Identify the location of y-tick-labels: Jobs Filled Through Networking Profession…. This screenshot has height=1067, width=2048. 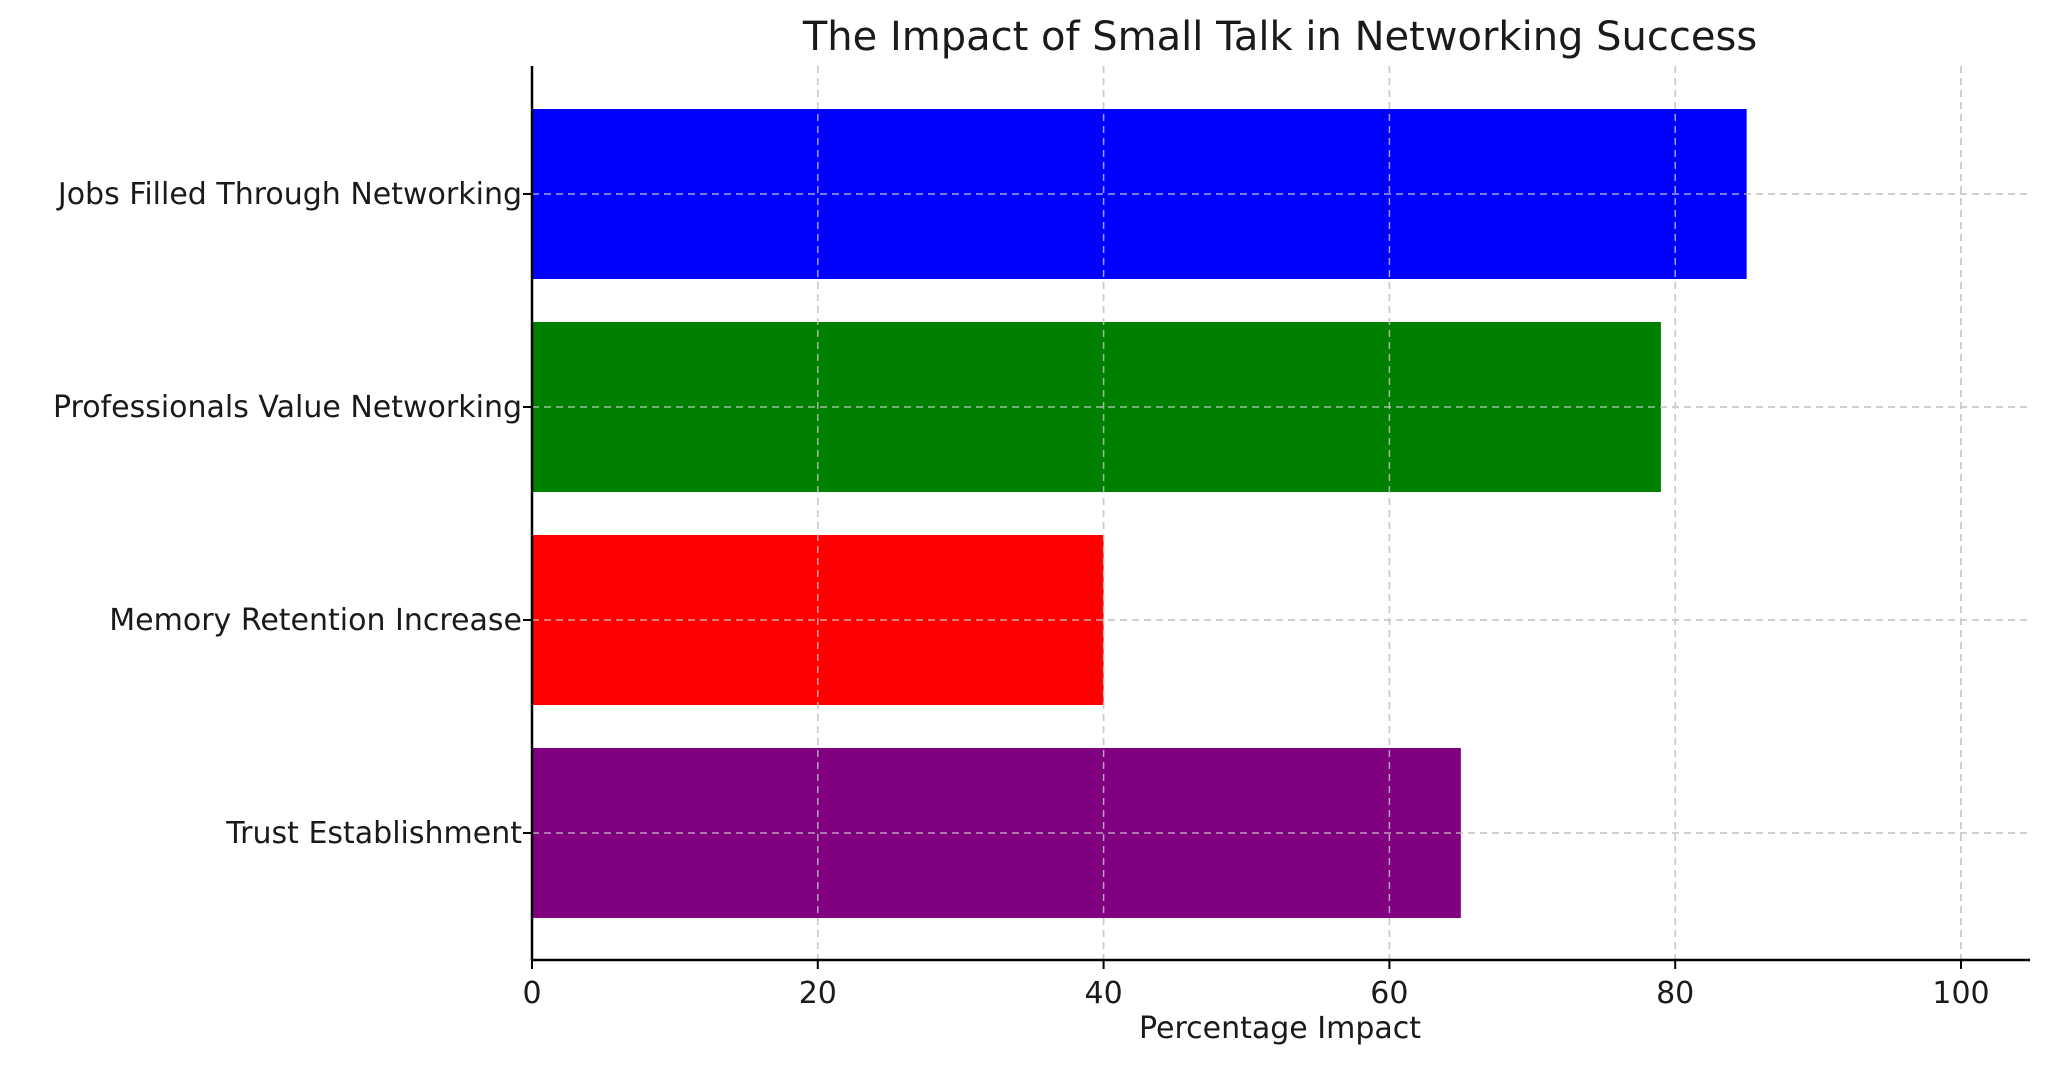
(292, 514).